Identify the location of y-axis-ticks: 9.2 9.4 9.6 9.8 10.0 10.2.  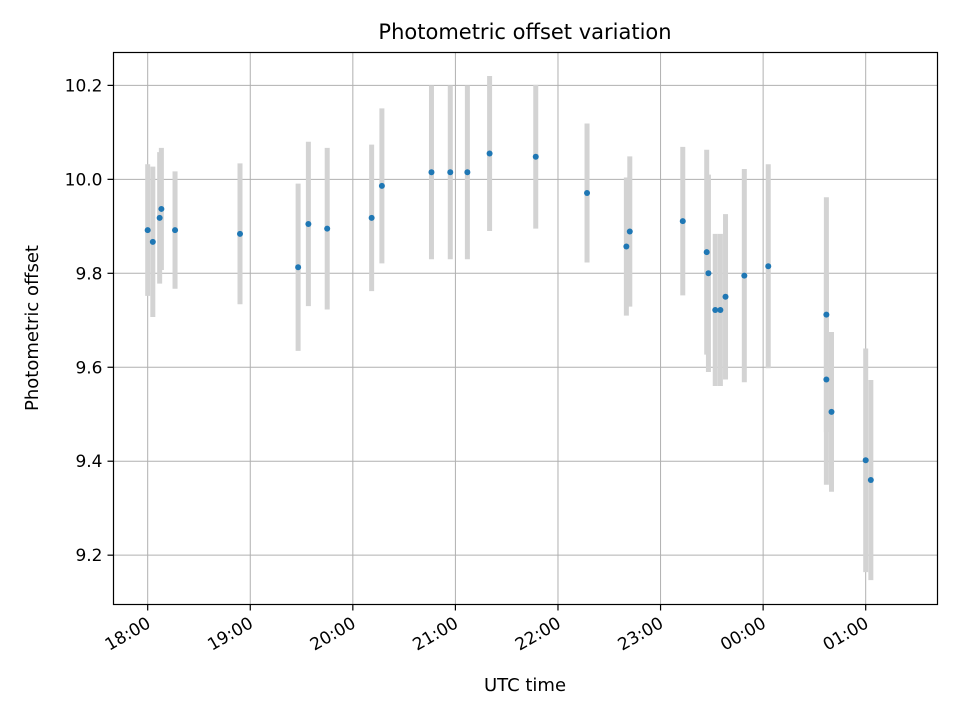
(89, 321).